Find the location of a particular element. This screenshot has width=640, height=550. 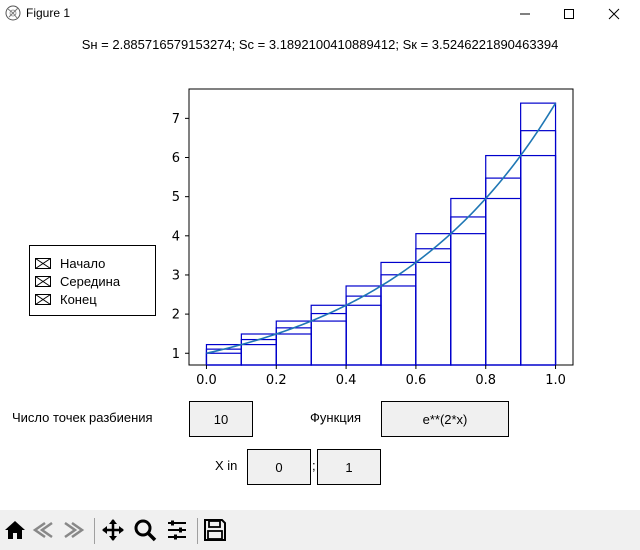

pan-icon is located at coordinates (113, 530).